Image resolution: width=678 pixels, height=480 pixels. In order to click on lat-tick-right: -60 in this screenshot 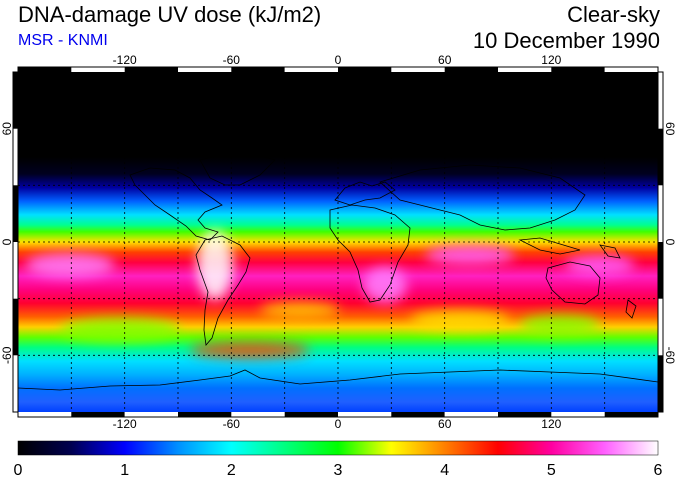, I will do `click(670, 356)`.